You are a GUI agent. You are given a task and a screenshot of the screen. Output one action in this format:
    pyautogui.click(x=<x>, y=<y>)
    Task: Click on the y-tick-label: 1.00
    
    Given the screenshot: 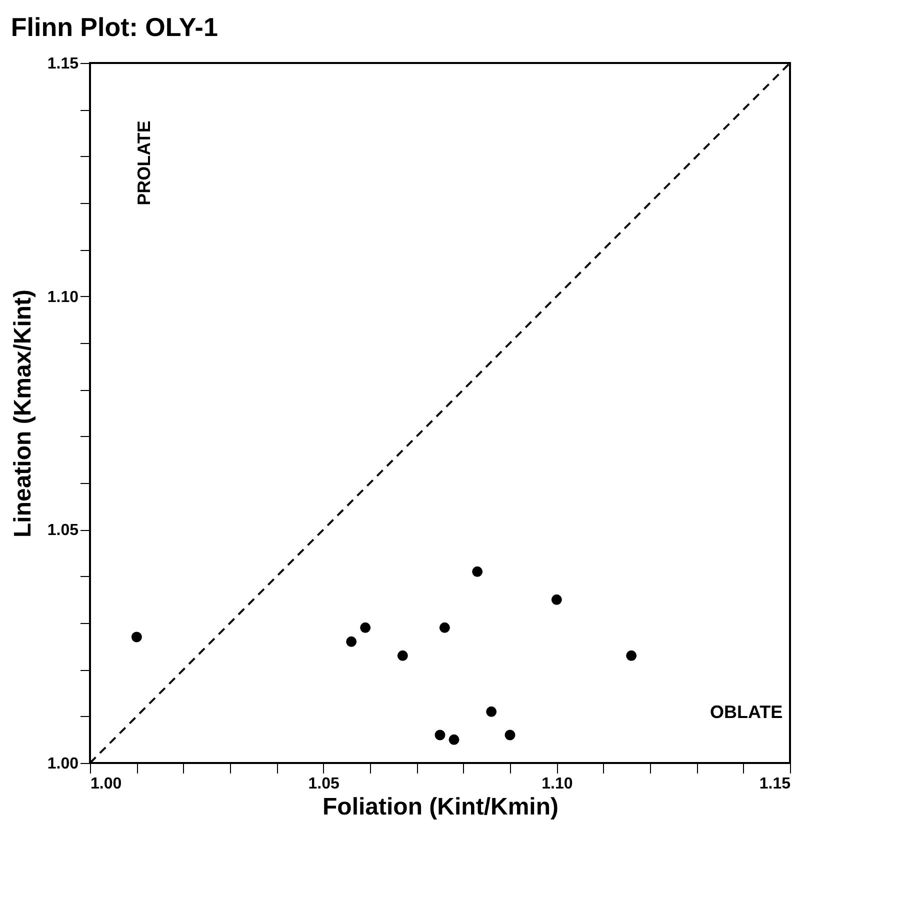 What is the action you would take?
    pyautogui.click(x=63, y=764)
    